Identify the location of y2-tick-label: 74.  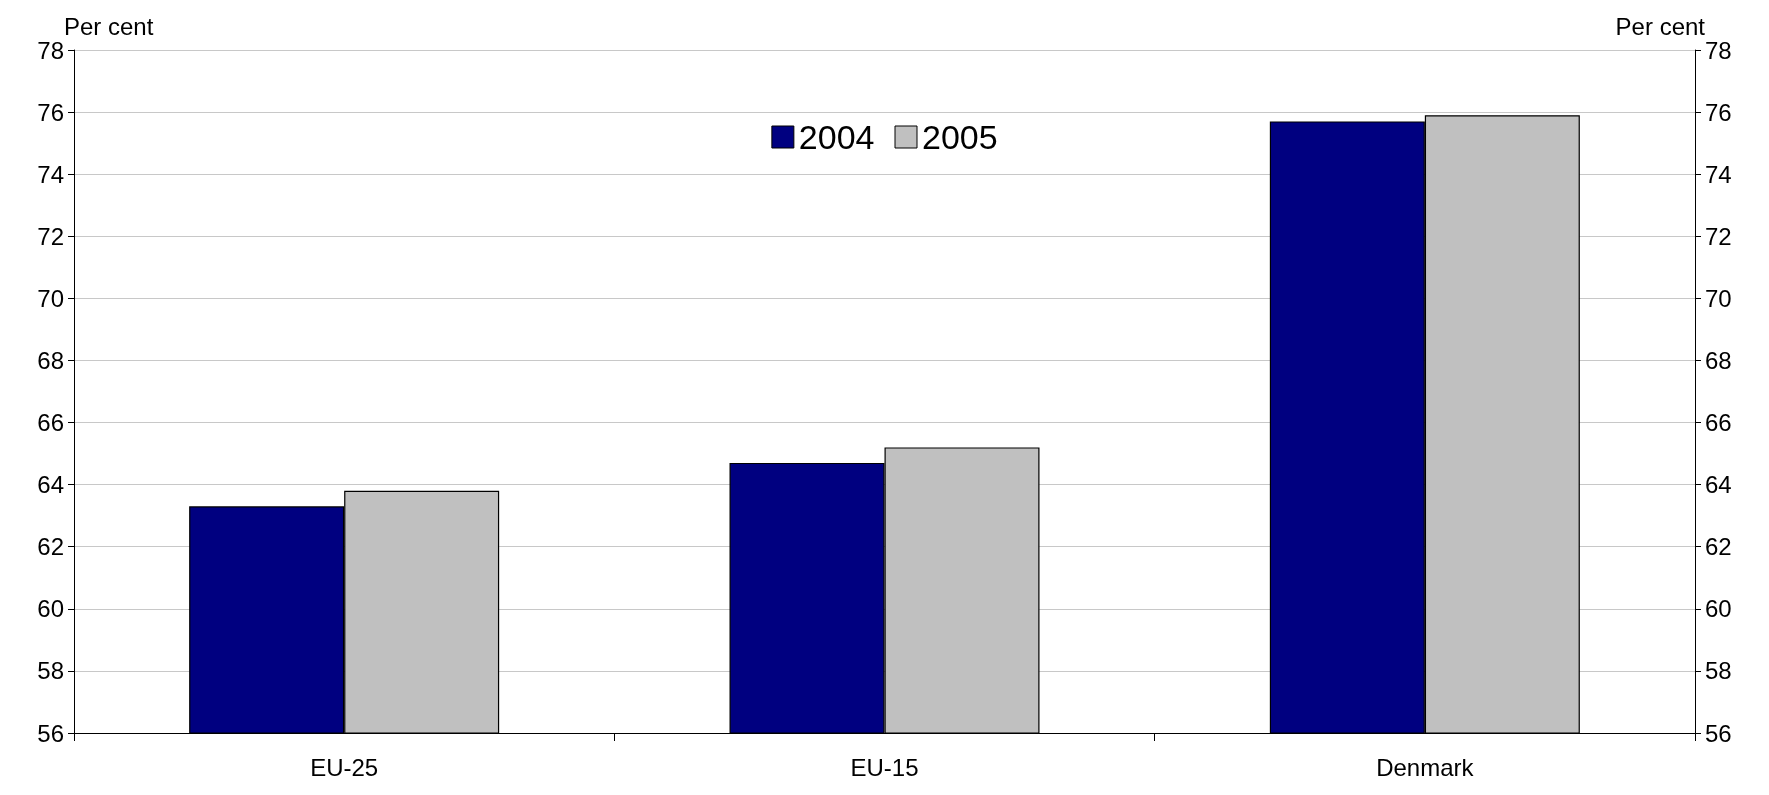
(1718, 174).